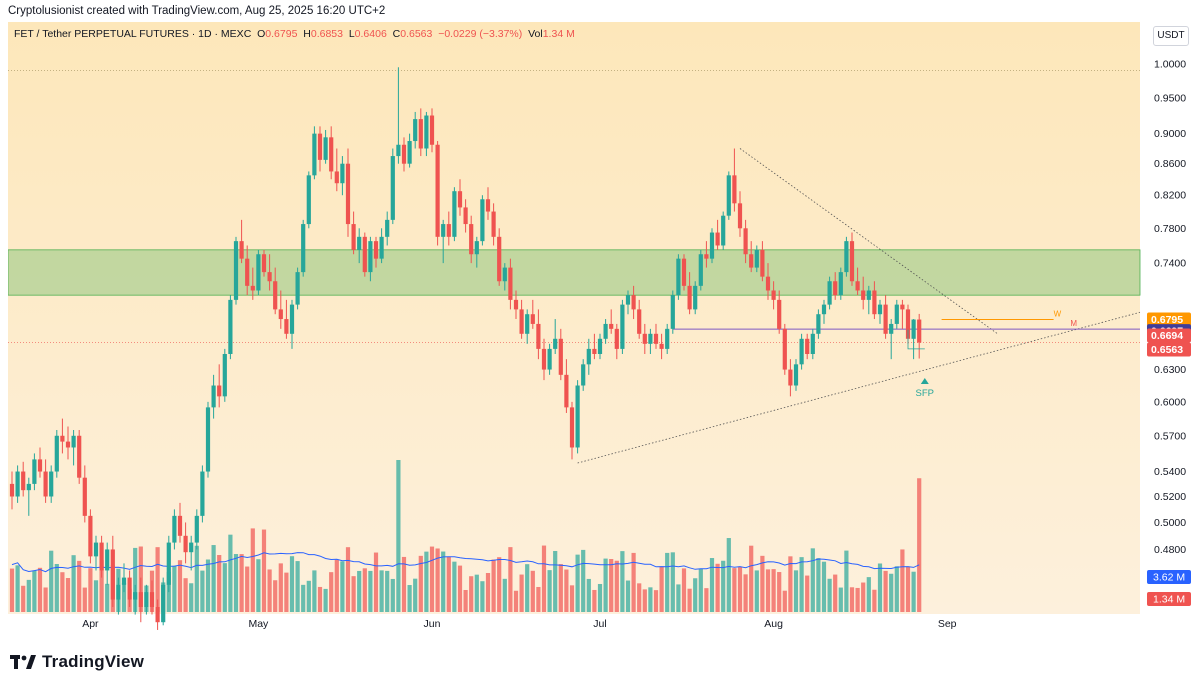 This screenshot has height=685, width=1200. What do you see at coordinates (1170, 550) in the screenshot?
I see `y-tick-label: 0.4800` at bounding box center [1170, 550].